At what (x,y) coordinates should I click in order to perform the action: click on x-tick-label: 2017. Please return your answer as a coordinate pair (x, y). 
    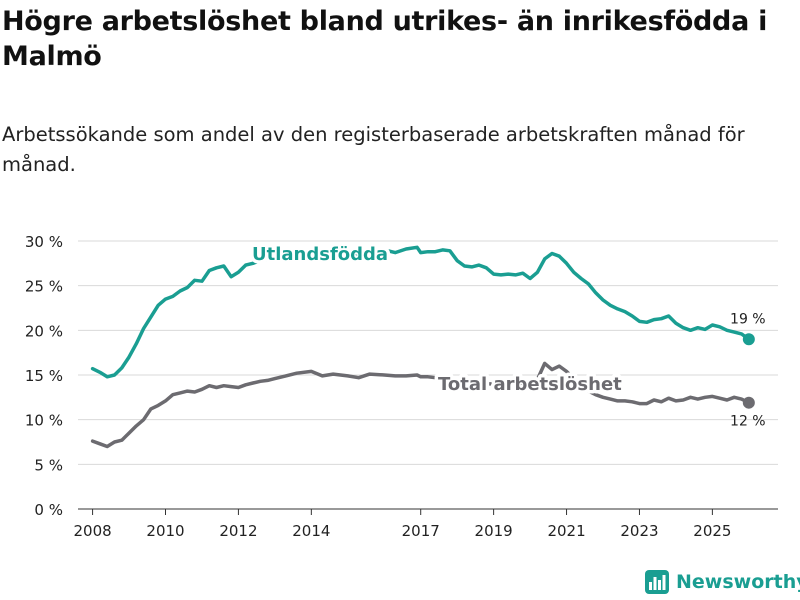
    Looking at the image, I should click on (421, 531).